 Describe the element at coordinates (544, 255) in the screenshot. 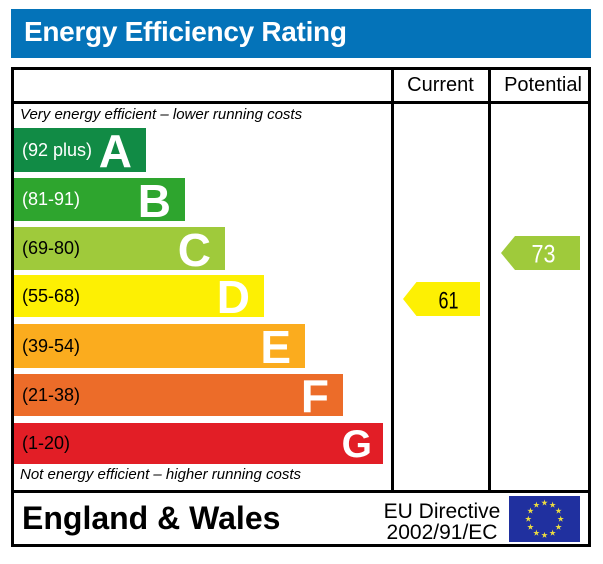

I see `svg-text: 73` at that location.